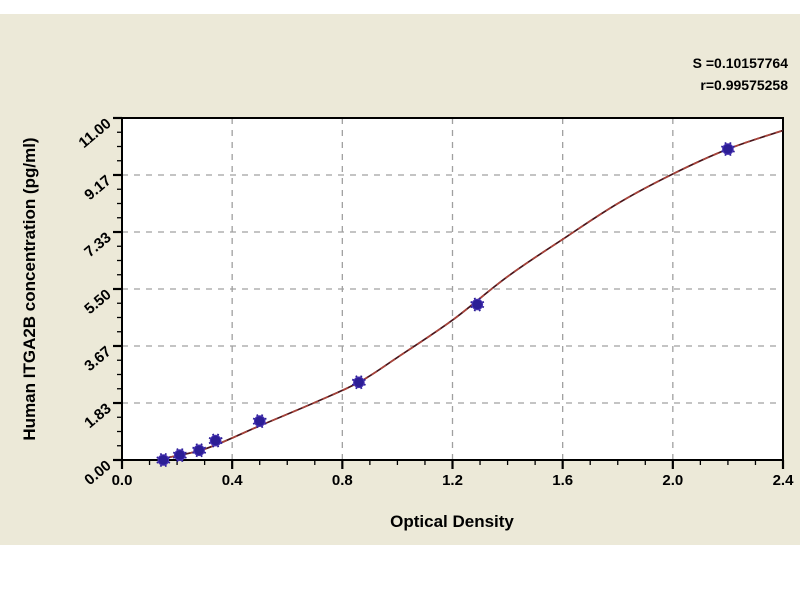 The height and width of the screenshot is (600, 800). Describe the element at coordinates (97, 416) in the screenshot. I see `y-tick-label: 1.83` at that location.